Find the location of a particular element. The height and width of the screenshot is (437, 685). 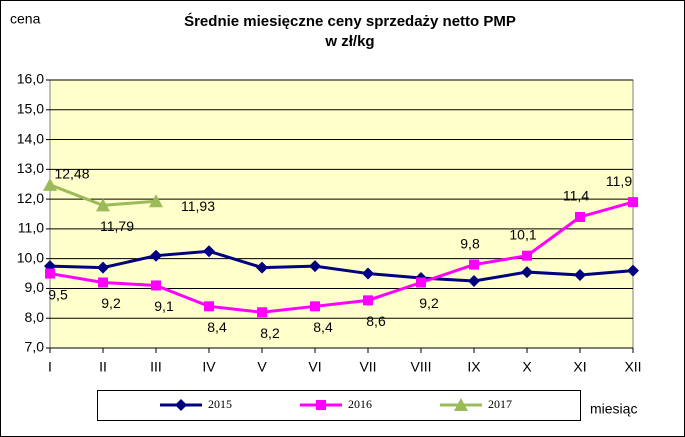

x-tick-label: V is located at coordinates (262, 367).